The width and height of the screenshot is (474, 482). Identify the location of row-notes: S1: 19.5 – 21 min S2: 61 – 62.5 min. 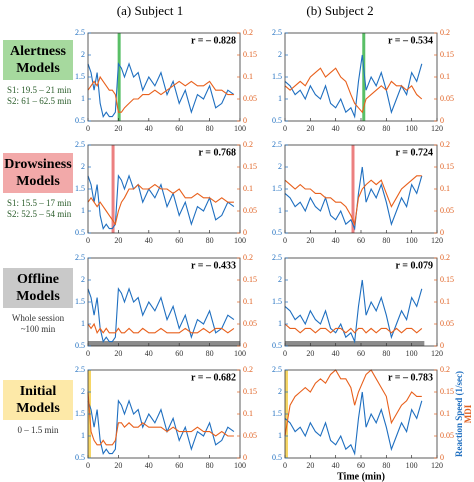
(38, 96).